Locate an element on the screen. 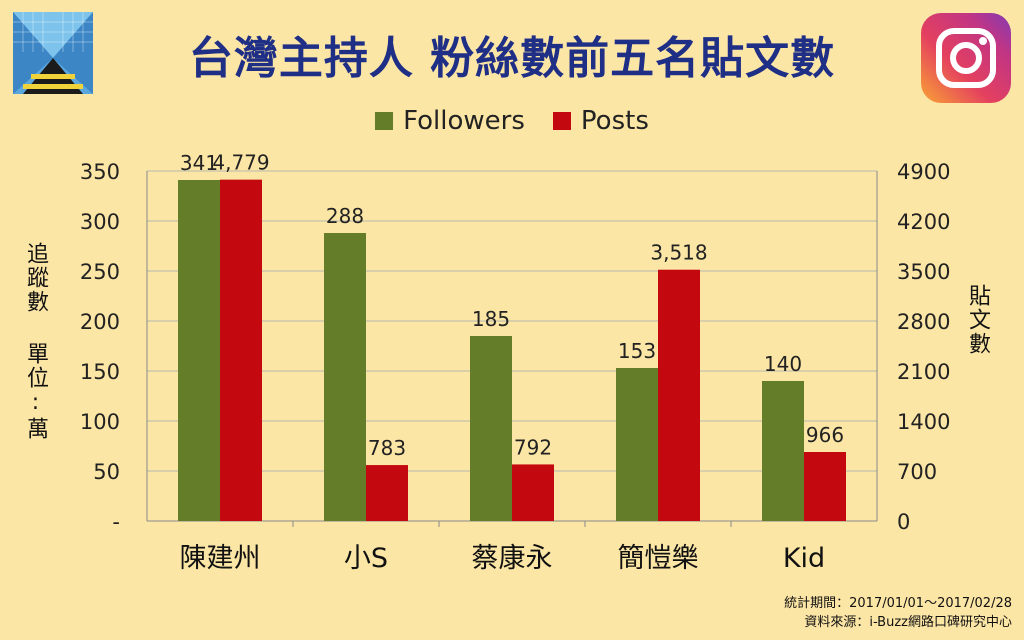  data-label-followers: 185 is located at coordinates (491, 319).